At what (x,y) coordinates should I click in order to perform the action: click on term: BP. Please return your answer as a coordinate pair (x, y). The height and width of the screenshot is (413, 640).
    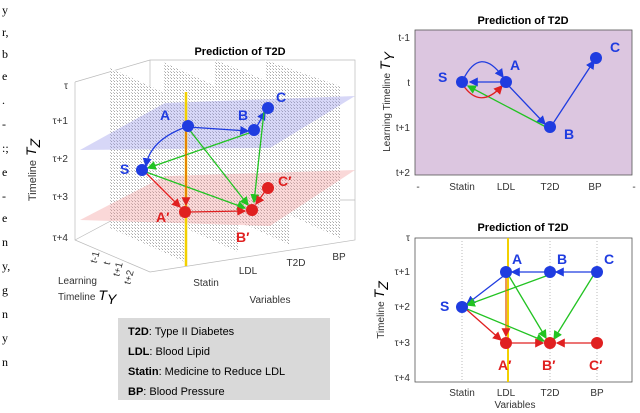
    Looking at the image, I should click on (135, 392).